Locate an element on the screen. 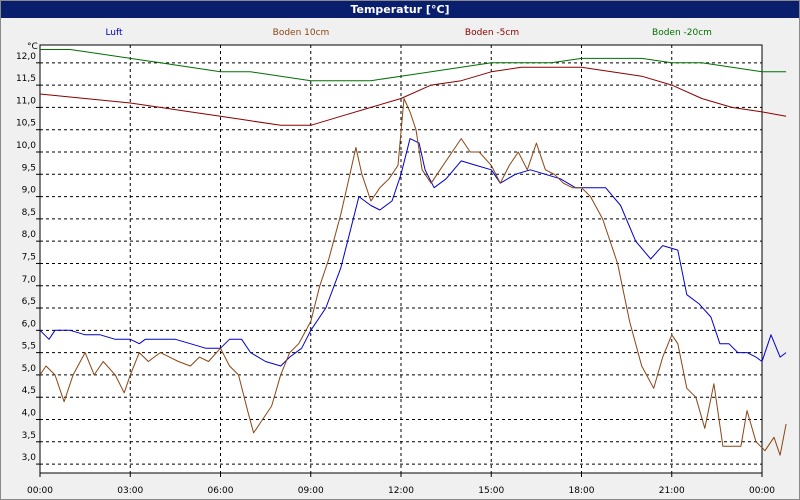 The image size is (800, 500). y-axis-label: °C is located at coordinates (32, 47).